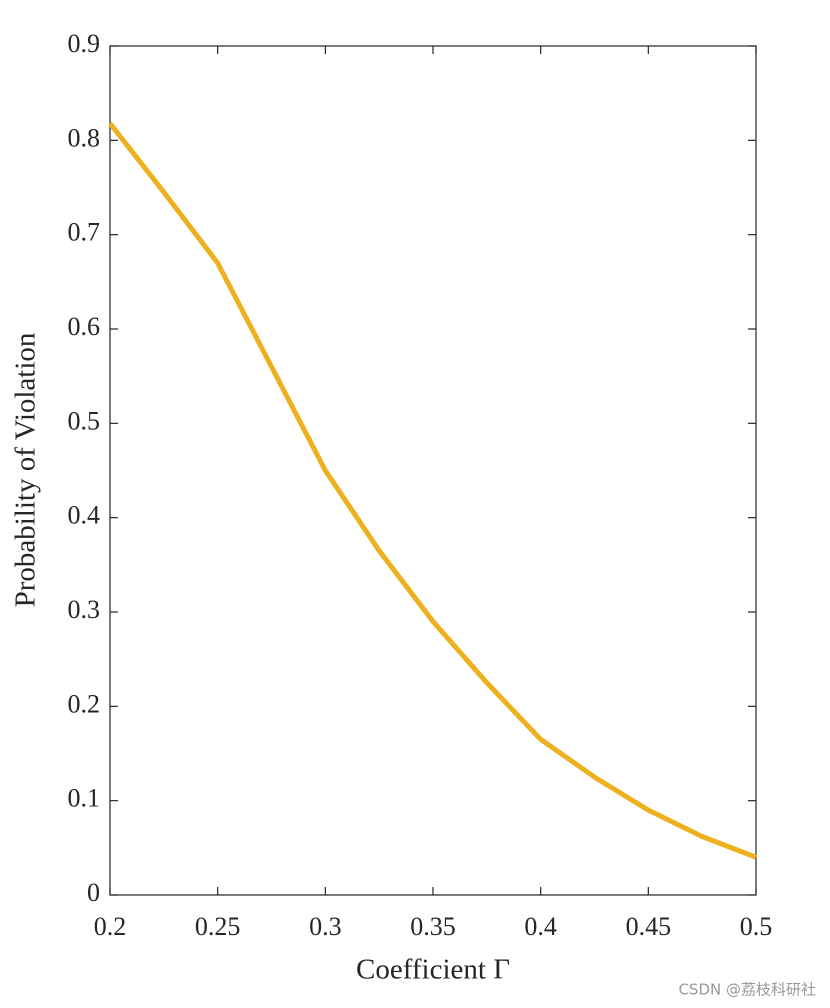  Describe the element at coordinates (84, 609) in the screenshot. I see `y-tick-label: 0.3` at that location.